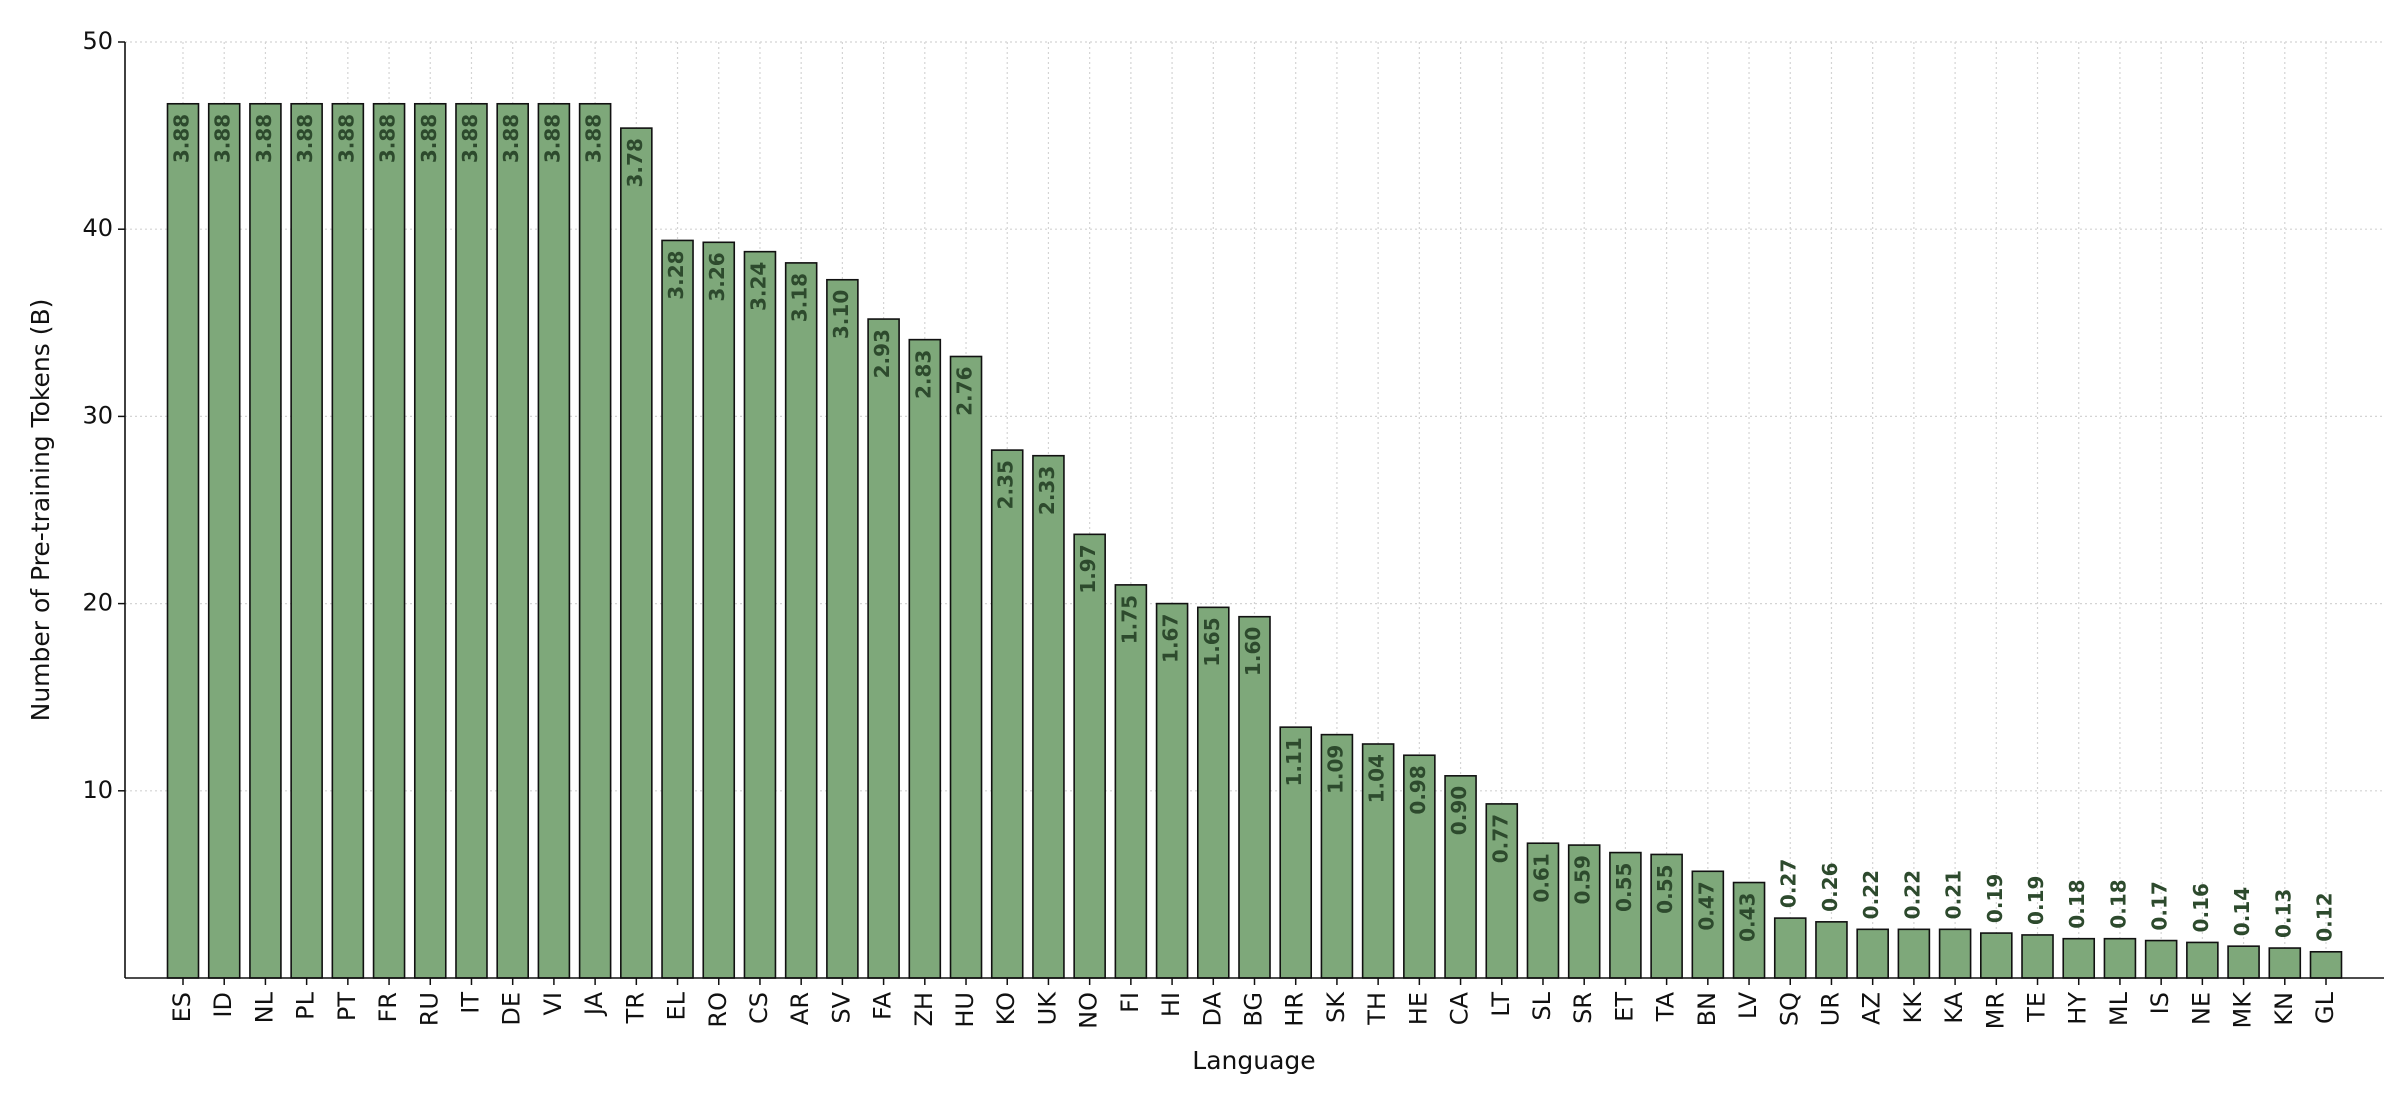  Describe the element at coordinates (923, 374) in the screenshot. I see `bar-label: 2.83` at that location.